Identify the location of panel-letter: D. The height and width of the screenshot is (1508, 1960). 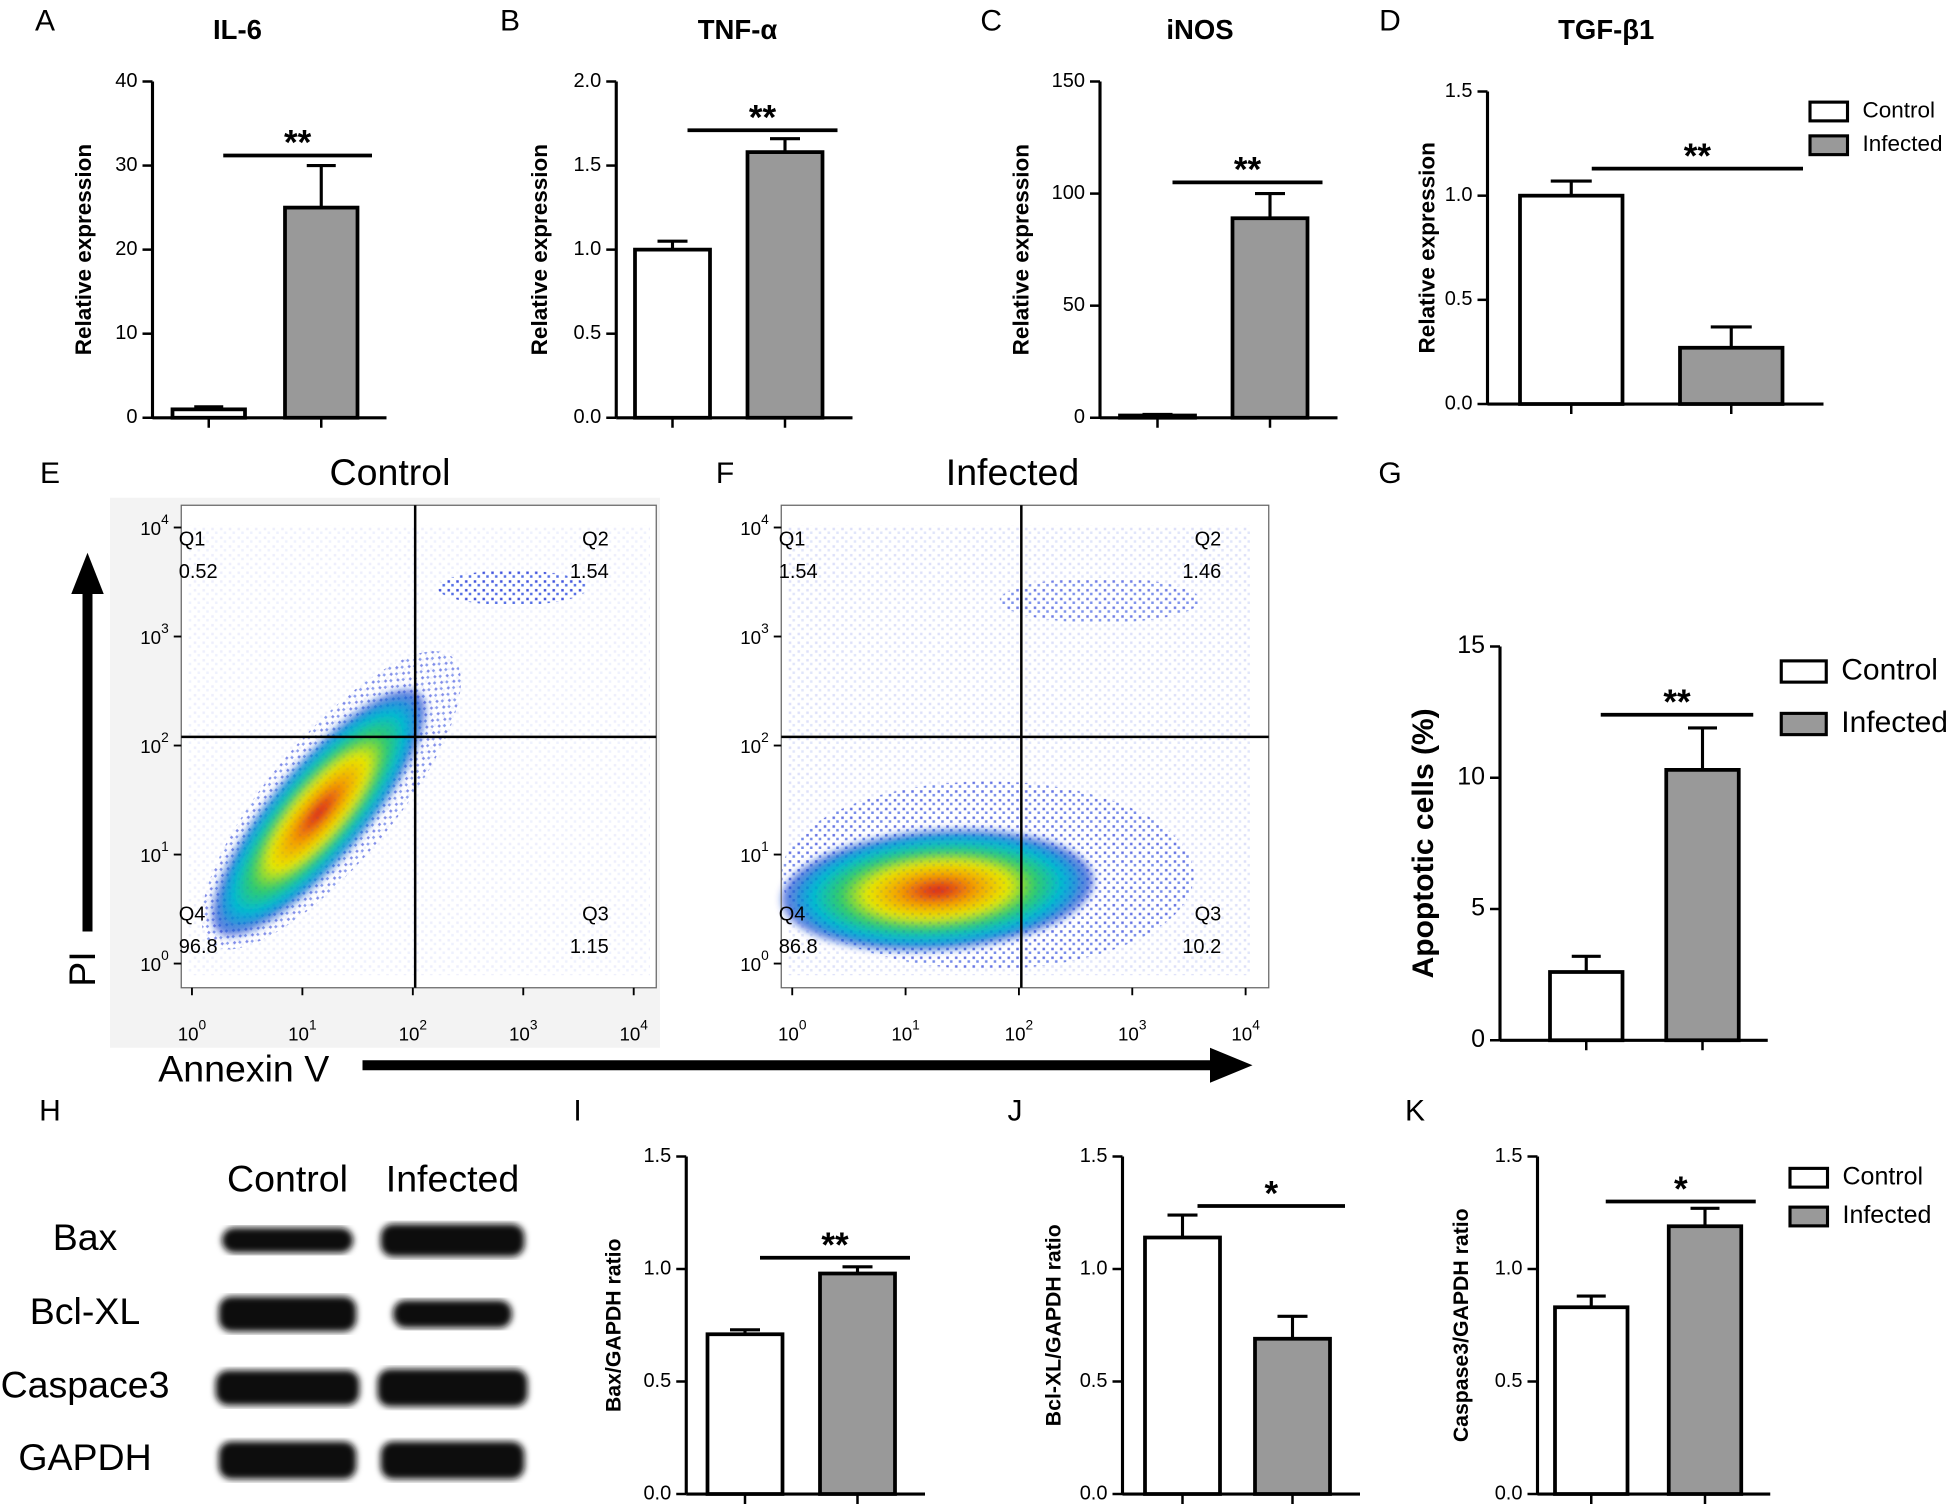
(1390, 21).